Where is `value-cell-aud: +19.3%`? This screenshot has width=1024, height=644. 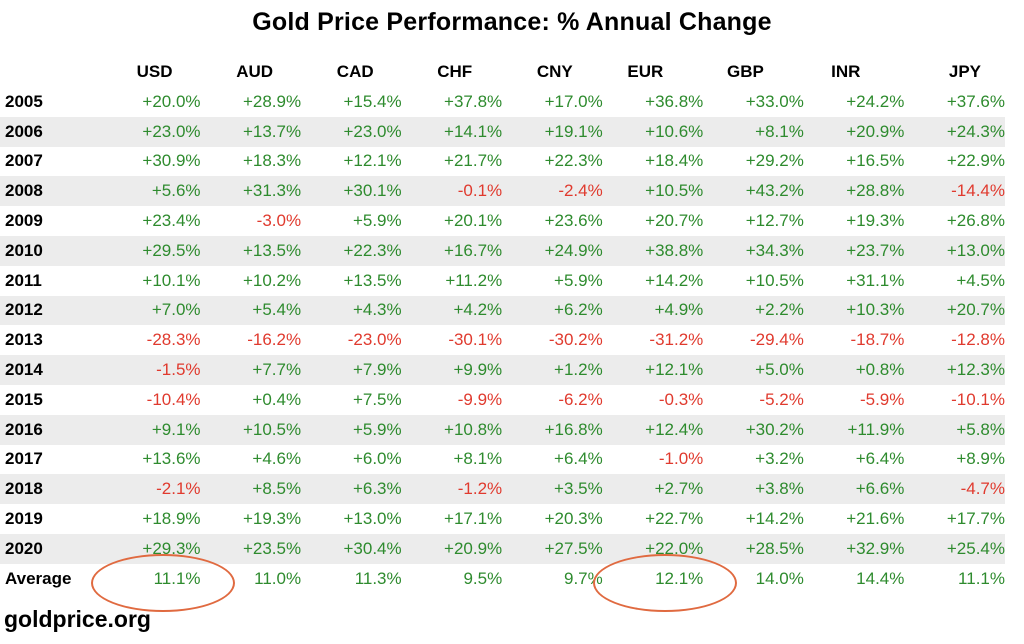
value-cell-aud: +19.3% is located at coordinates (272, 519).